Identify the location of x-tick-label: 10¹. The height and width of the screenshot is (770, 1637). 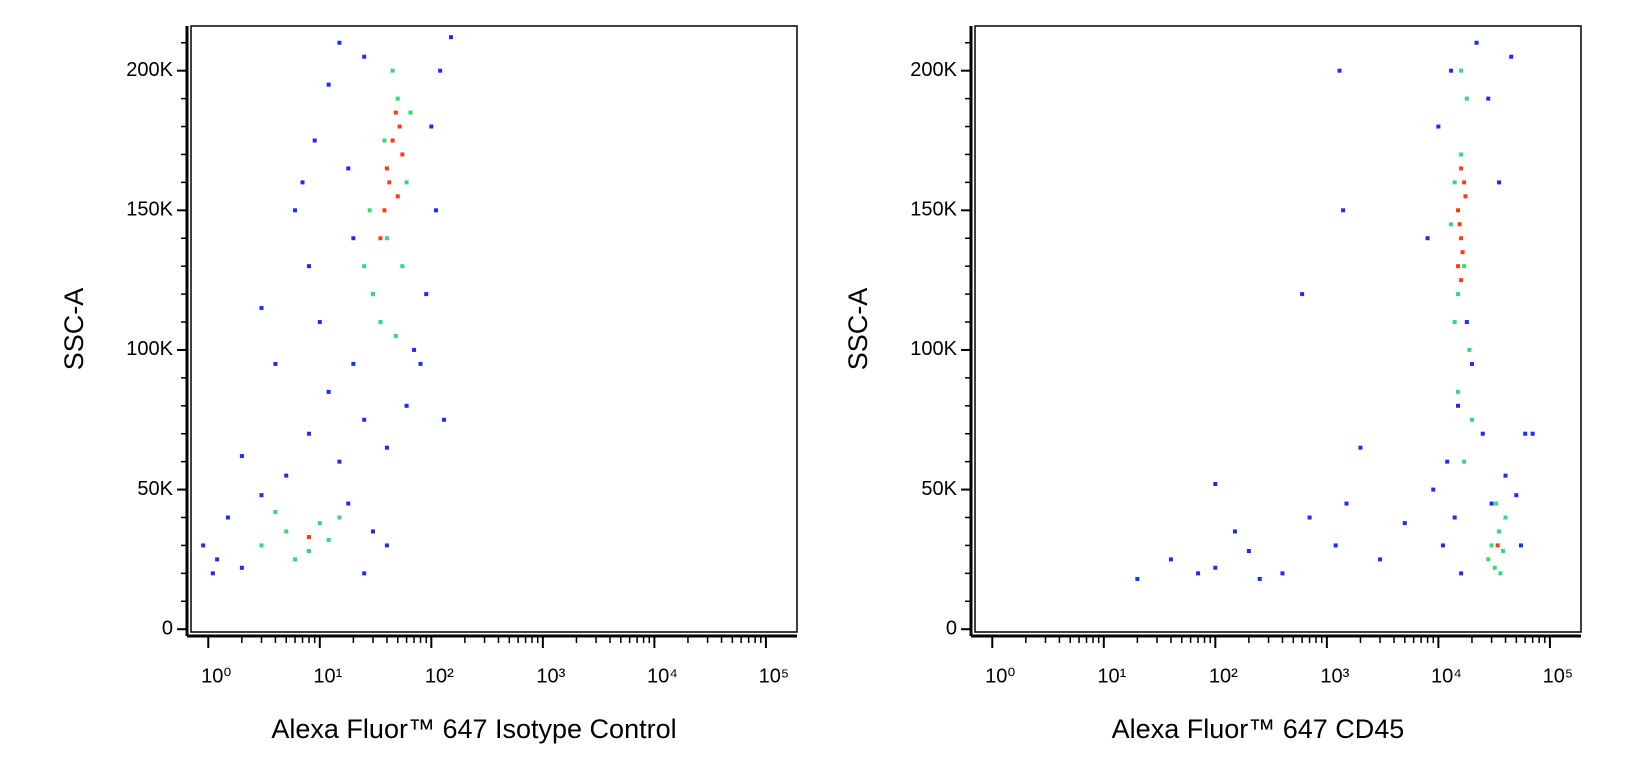
(327, 676).